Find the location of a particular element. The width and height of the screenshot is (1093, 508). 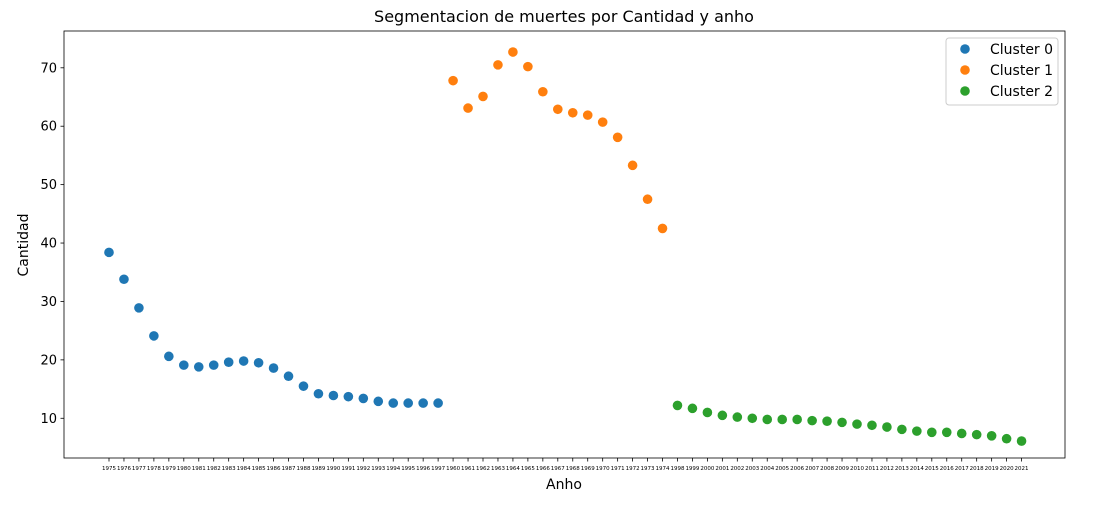

x-tick-label: 1966 is located at coordinates (543, 469).